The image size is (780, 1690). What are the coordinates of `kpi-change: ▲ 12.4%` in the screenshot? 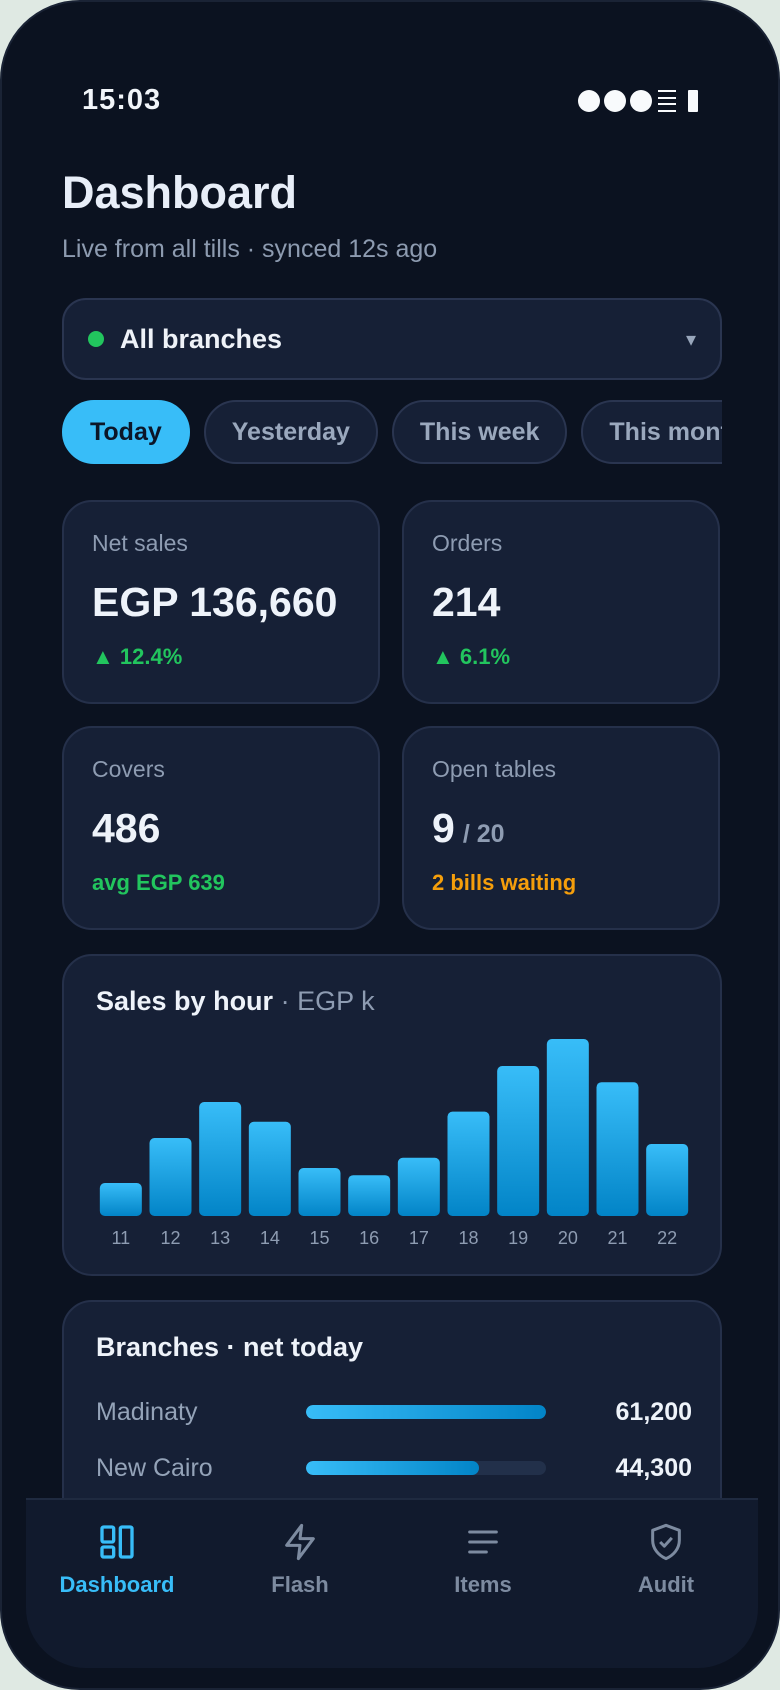 It's located at (137, 656).